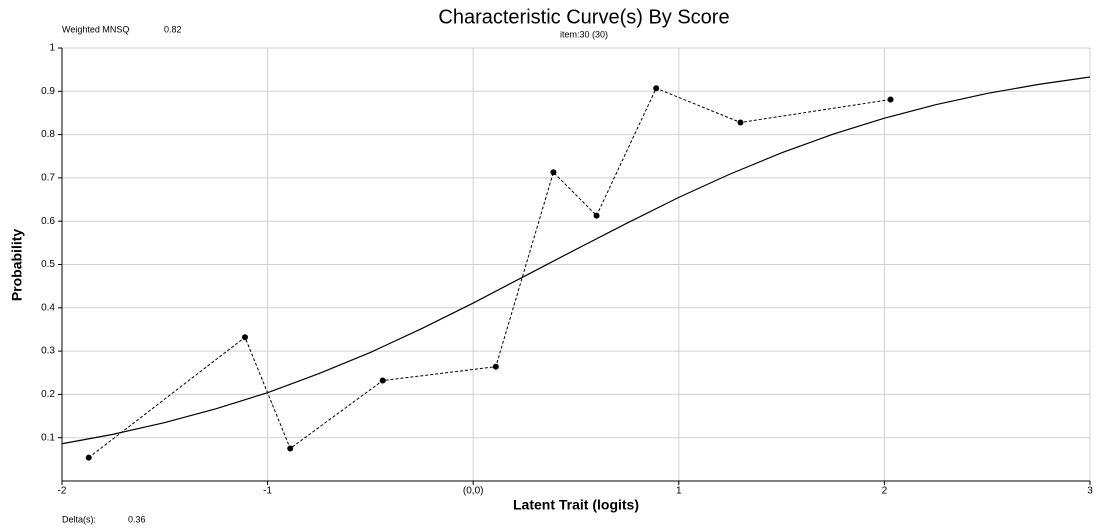 This screenshot has width=1096, height=528. Describe the element at coordinates (48, 178) in the screenshot. I see `y-tick-label: 0.7` at that location.